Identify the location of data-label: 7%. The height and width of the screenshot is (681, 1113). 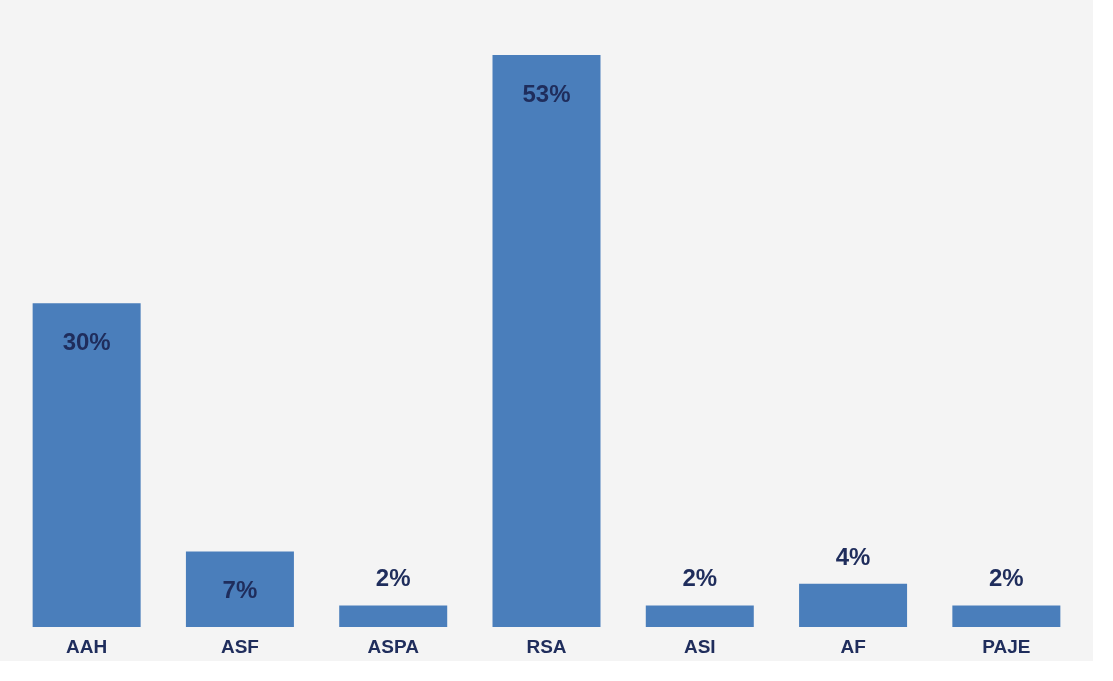
(240, 590).